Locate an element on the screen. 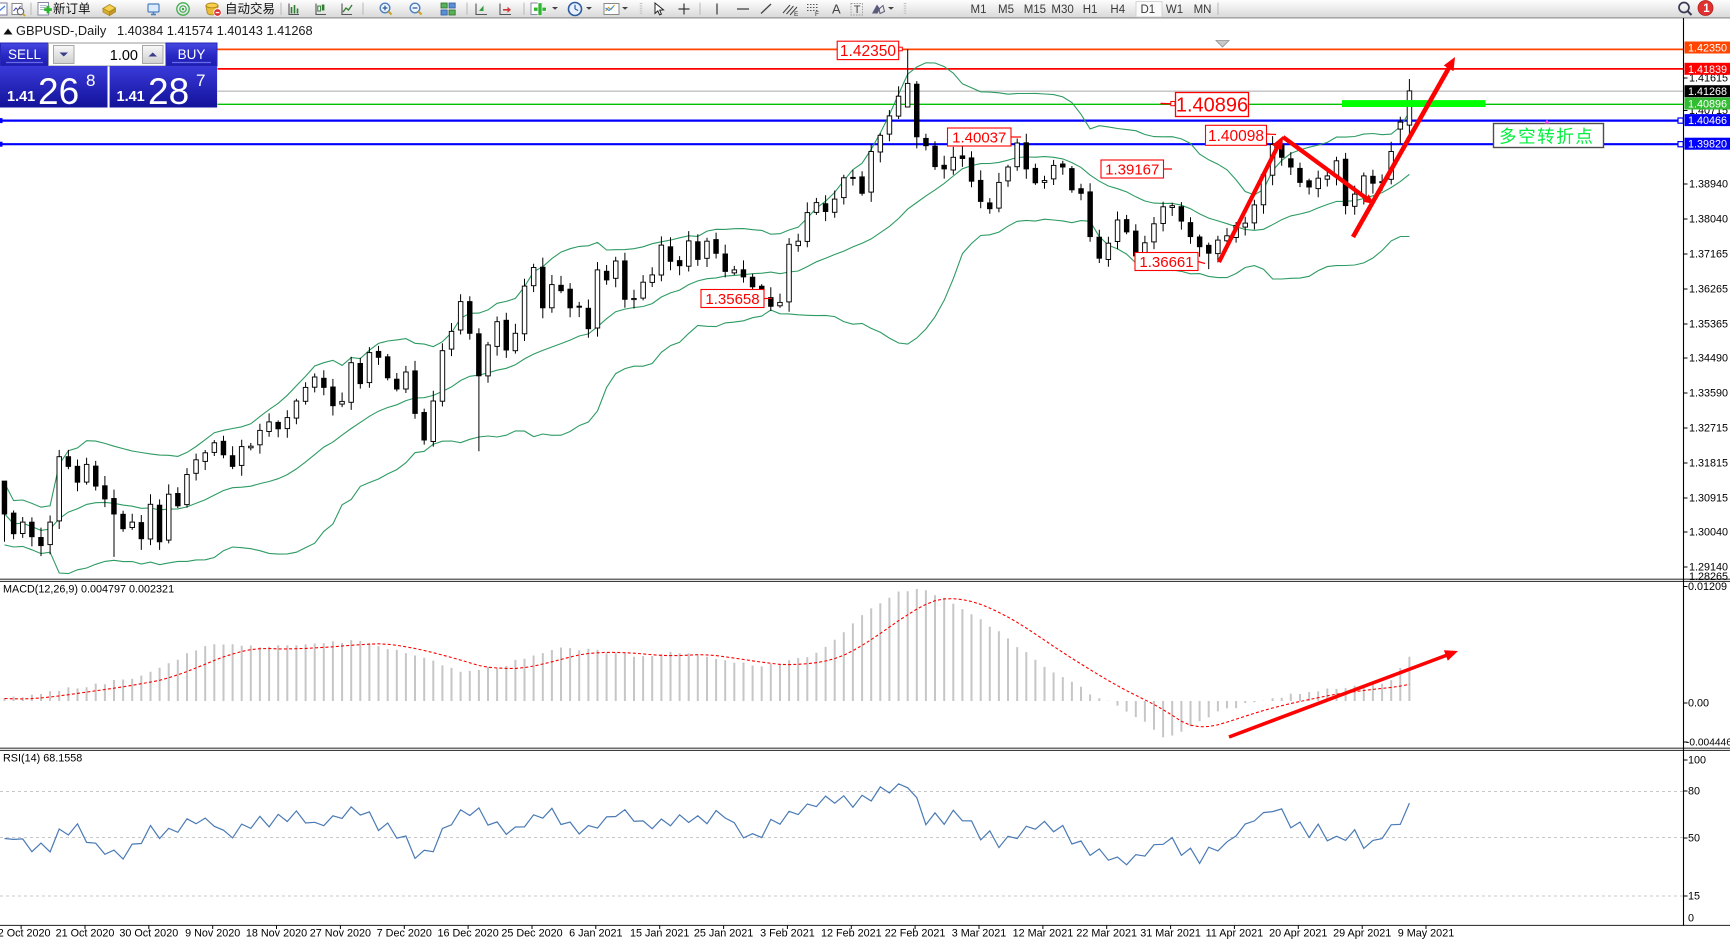  svg-text: 1.36265 is located at coordinates (1708, 290).